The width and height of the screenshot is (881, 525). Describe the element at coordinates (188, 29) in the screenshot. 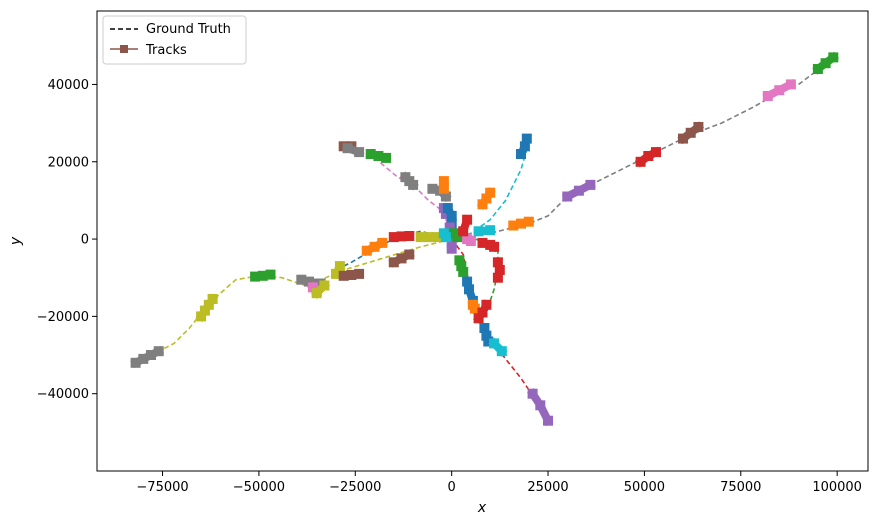

I see `legend-ground-truth-label: Ground Truth` at that location.